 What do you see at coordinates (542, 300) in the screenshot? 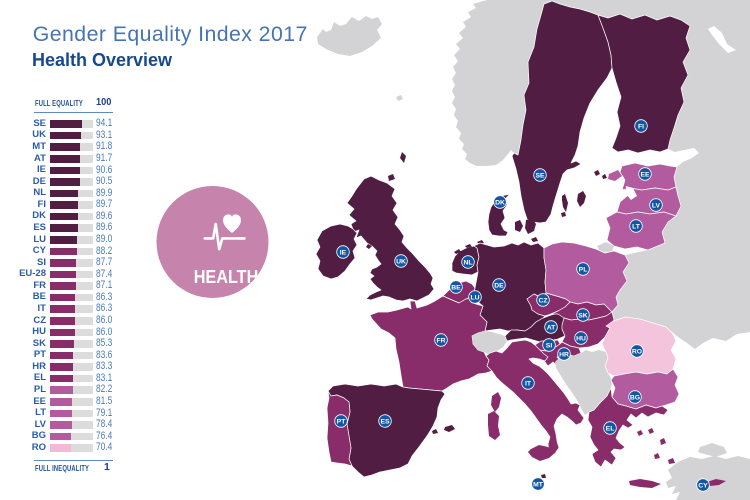
I see `svg-text: CZ` at bounding box center [542, 300].